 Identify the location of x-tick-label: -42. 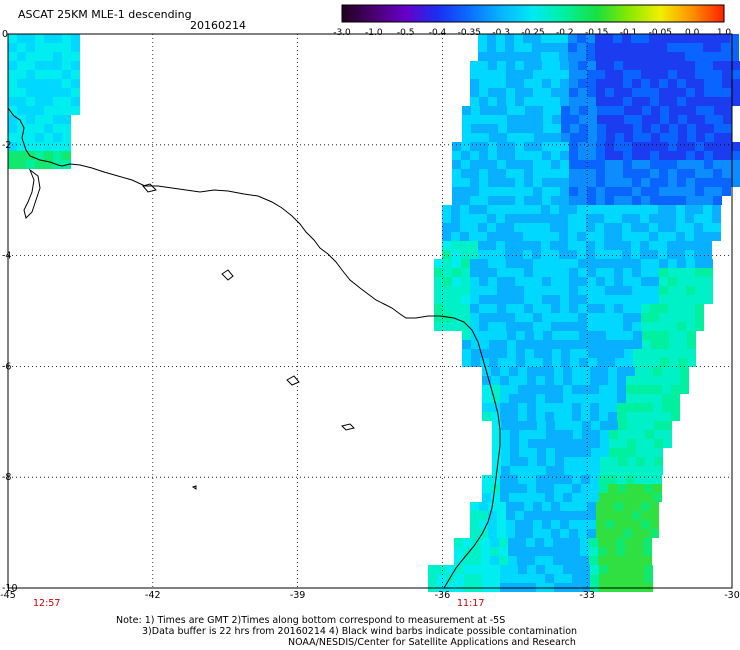
(153, 595).